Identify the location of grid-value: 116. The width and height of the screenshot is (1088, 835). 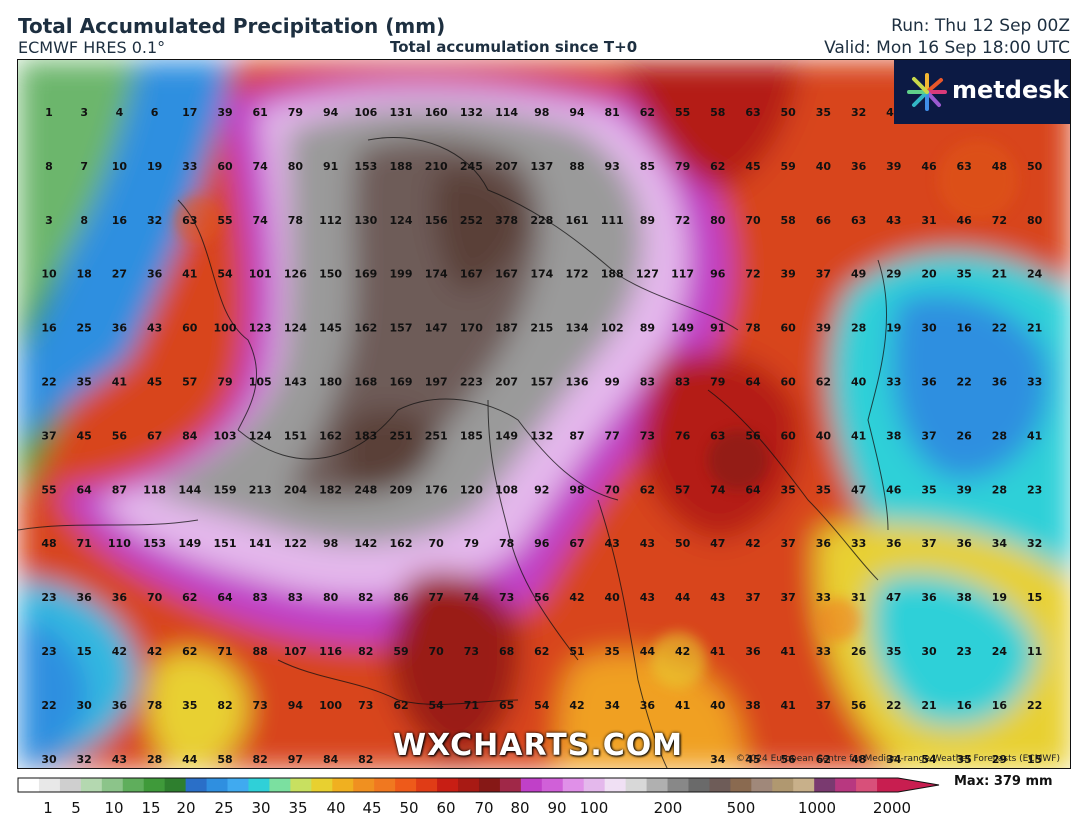
(330, 651).